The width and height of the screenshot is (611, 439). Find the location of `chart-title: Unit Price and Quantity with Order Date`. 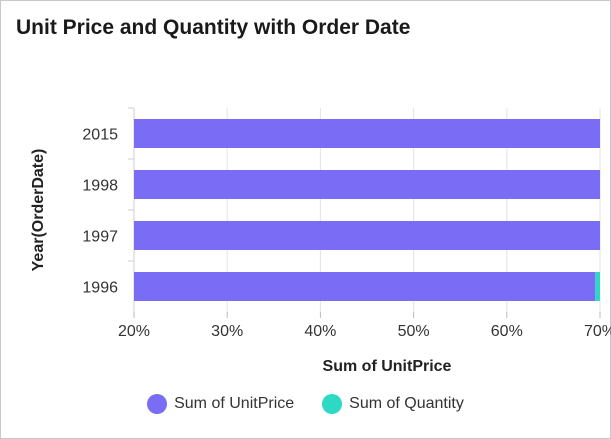

chart-title: Unit Price and Quantity with Order Date is located at coordinates (213, 27).